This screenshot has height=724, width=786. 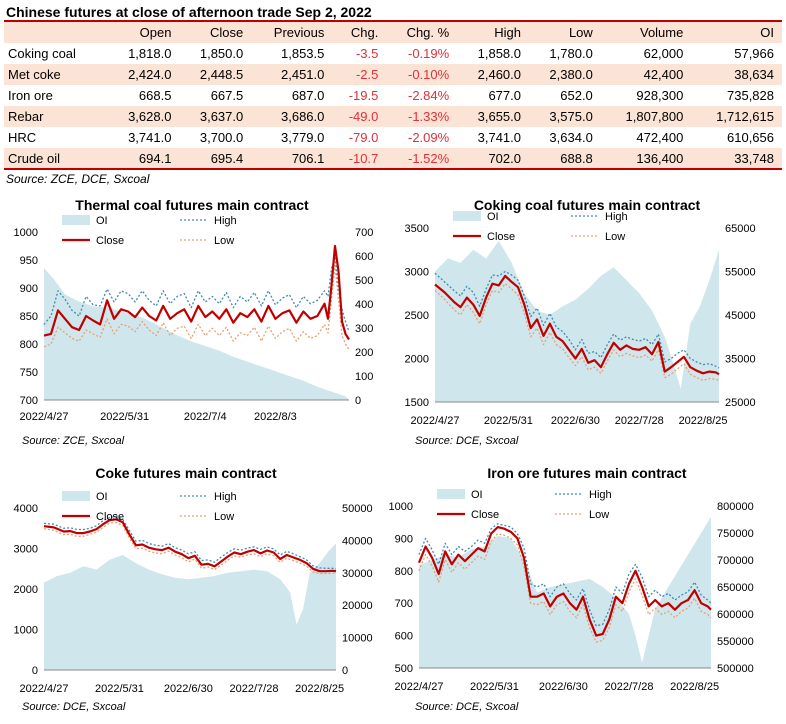 I want to click on y2-tick-label: 0, so click(x=345, y=671).